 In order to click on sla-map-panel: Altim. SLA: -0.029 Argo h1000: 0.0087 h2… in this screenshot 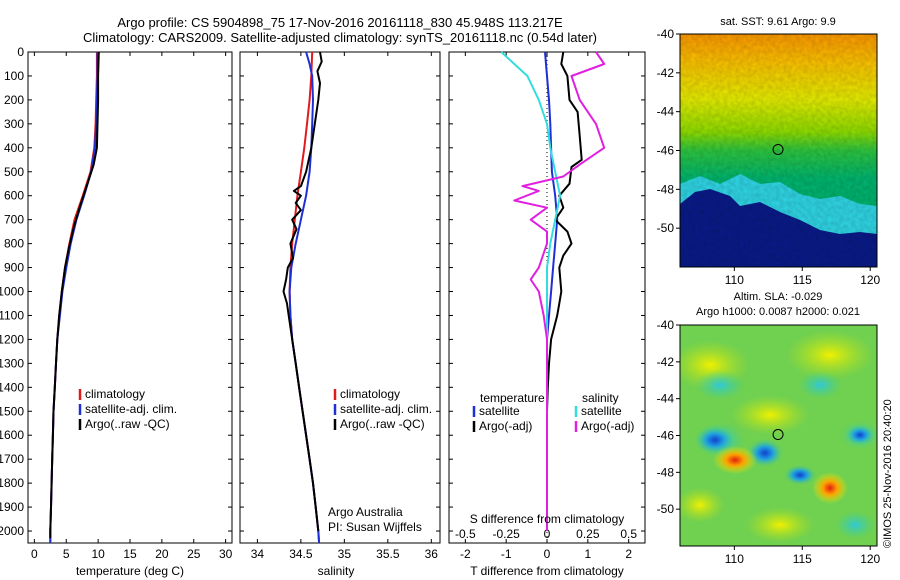, I will do `click(769, 428)`.